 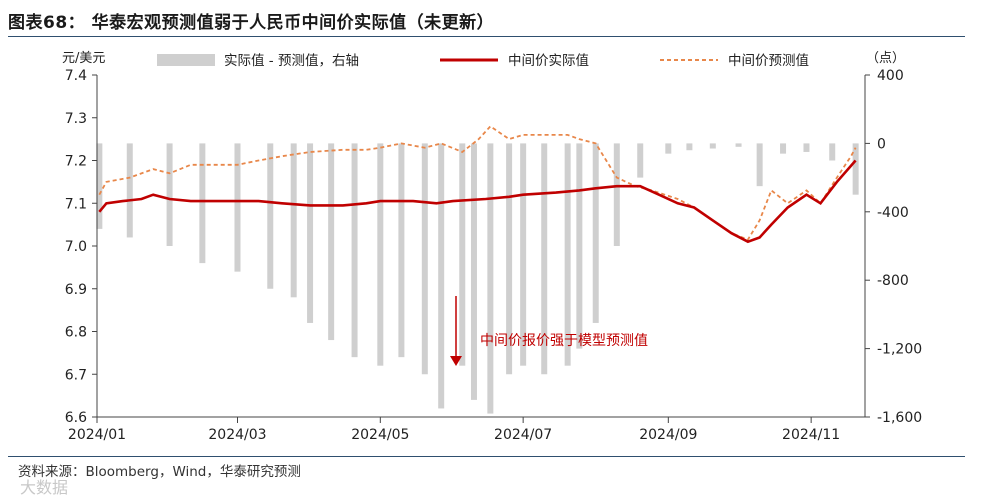 I want to click on left-tick-label: 7.3, so click(x=76, y=119).